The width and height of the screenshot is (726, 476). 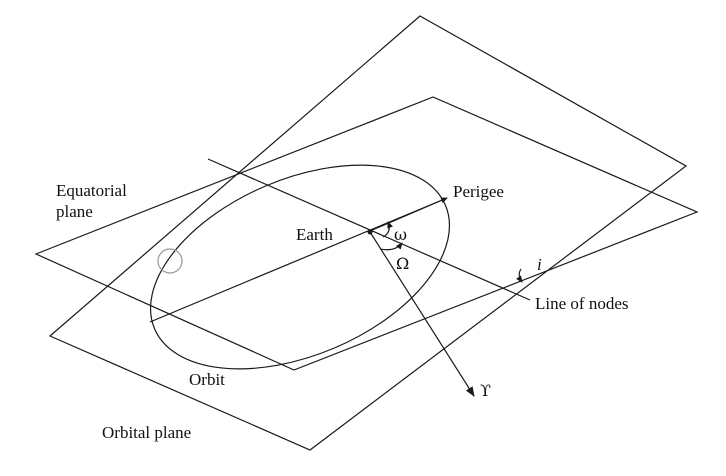 I want to click on satellite-marker, so click(x=170, y=261).